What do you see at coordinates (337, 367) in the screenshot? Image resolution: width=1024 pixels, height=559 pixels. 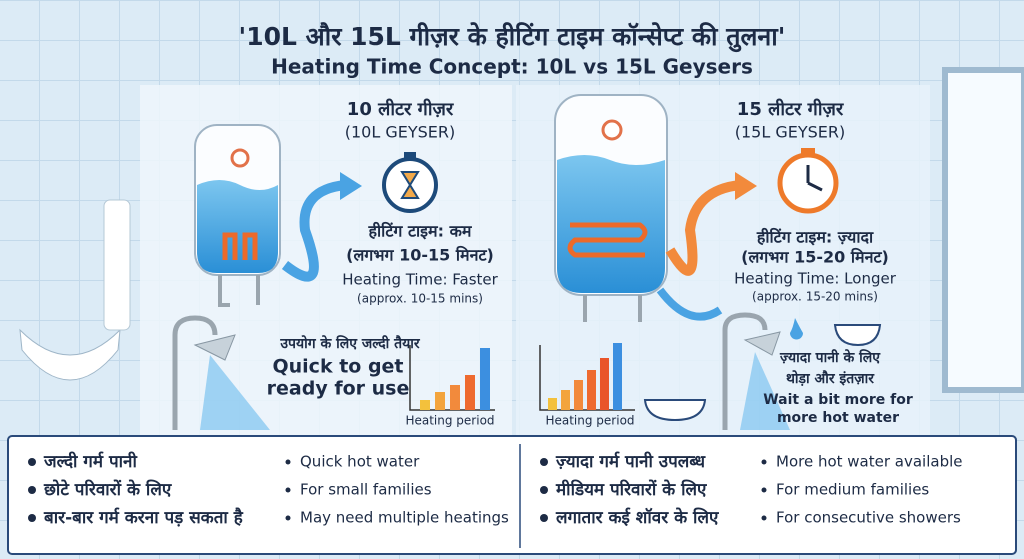 I see `note-en: Quick to get` at bounding box center [337, 367].